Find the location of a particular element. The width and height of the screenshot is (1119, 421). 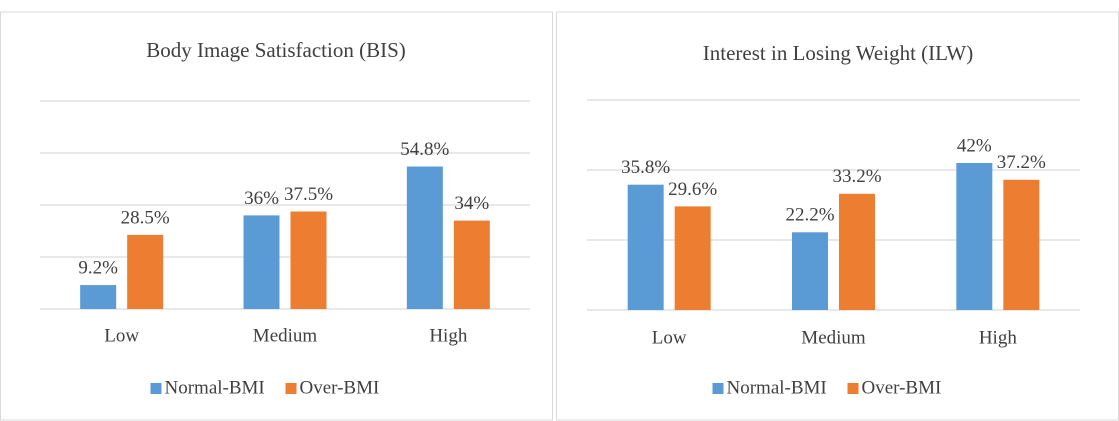

data-label: 22.2% is located at coordinates (809, 215).